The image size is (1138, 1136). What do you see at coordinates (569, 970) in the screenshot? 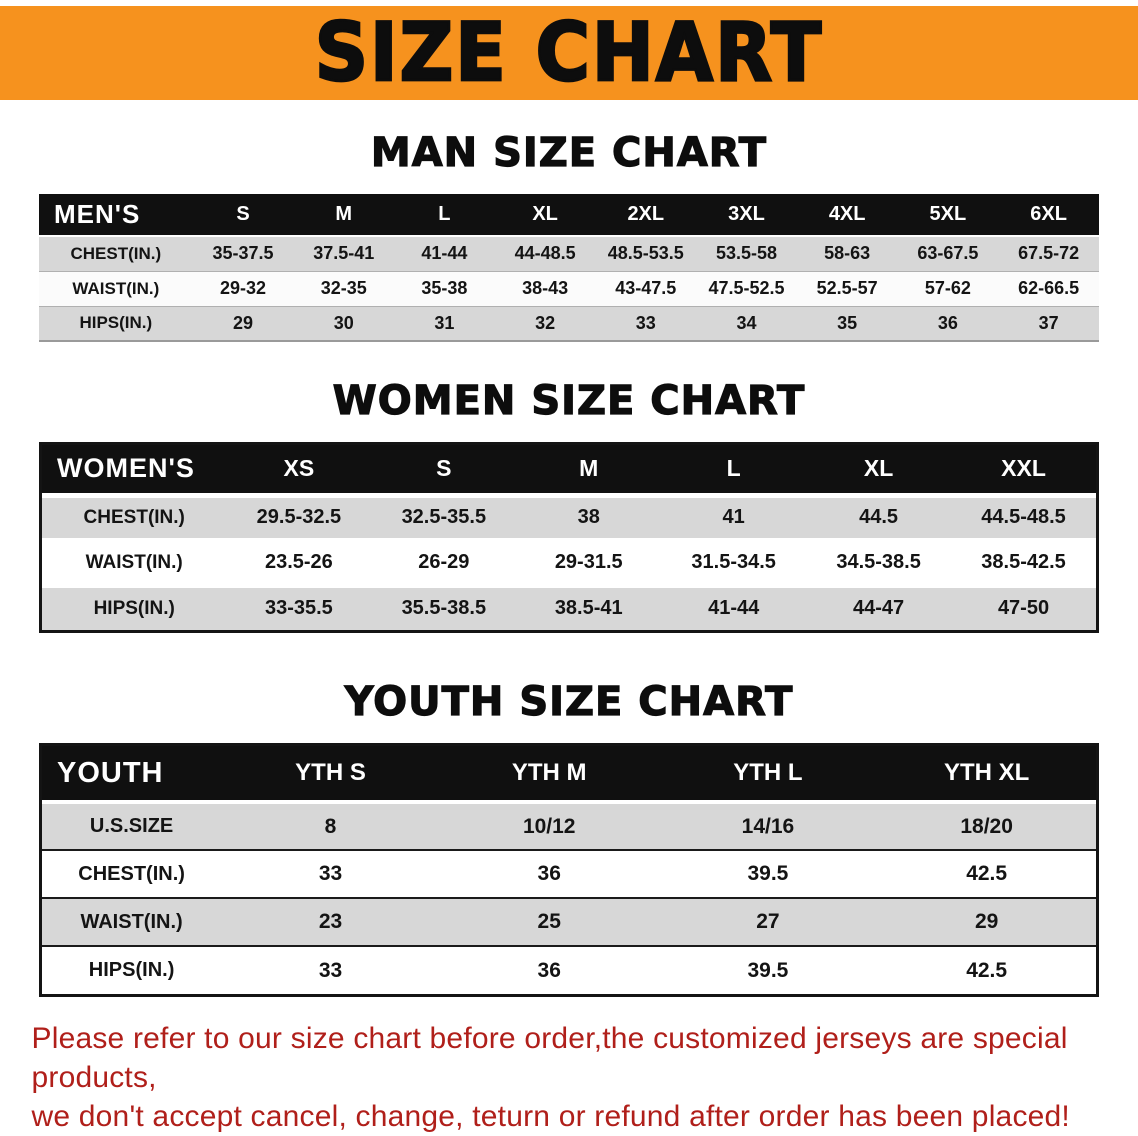
I see `measurement-row: HIPS(IN.) 33 36 39.5 42.5` at bounding box center [569, 970].